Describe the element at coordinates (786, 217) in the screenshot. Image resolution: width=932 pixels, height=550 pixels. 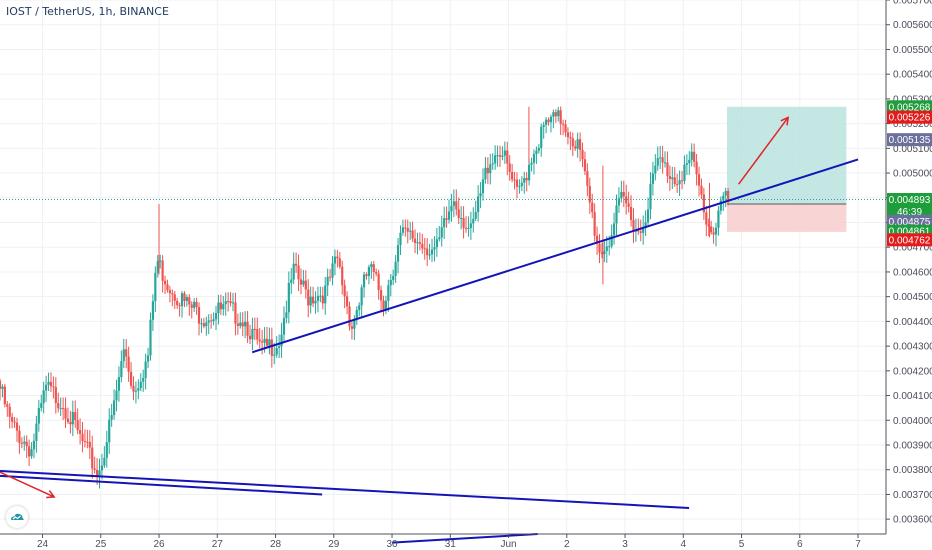
I see `loss-zone` at that location.